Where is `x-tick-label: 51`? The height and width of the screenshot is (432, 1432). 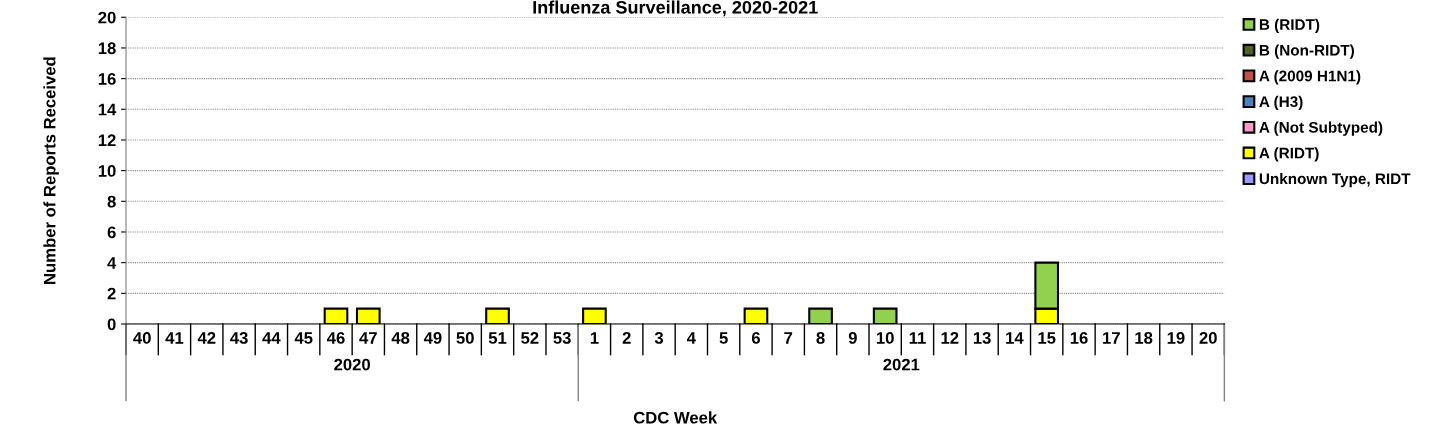
x-tick-label: 51 is located at coordinates (497, 338).